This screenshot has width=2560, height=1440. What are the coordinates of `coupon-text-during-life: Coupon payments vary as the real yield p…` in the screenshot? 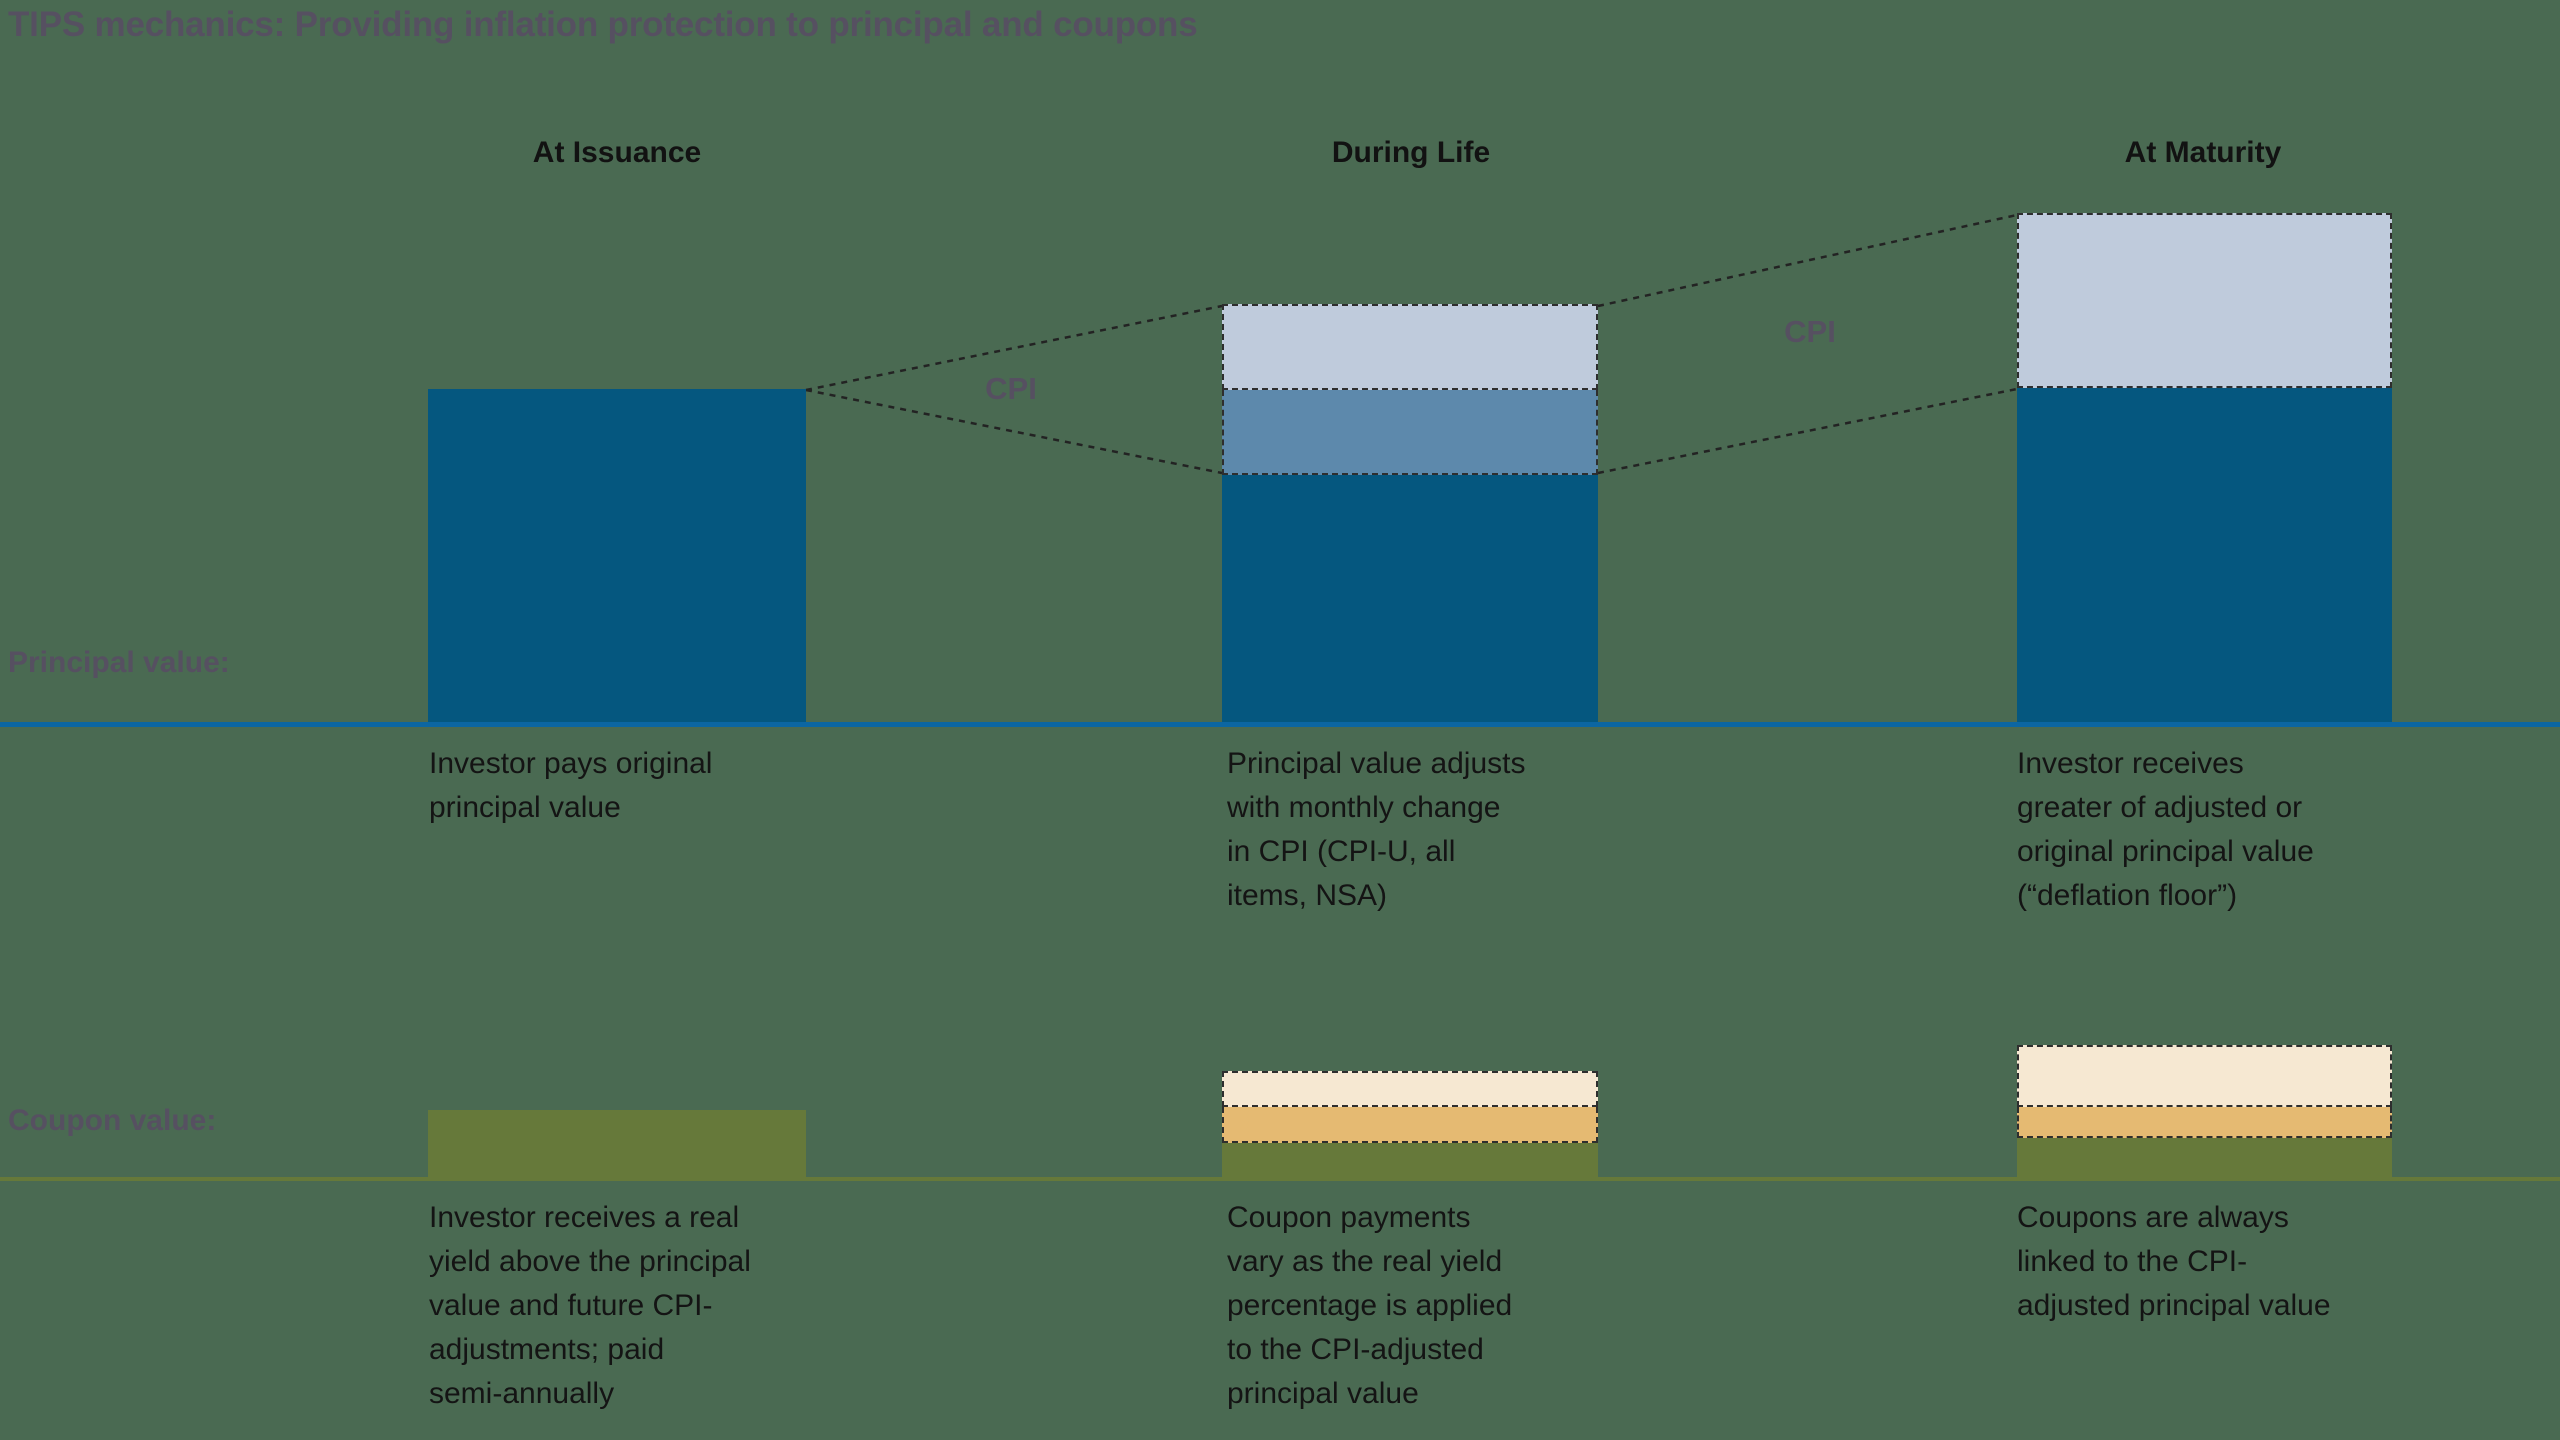 It's located at (1370, 1305).